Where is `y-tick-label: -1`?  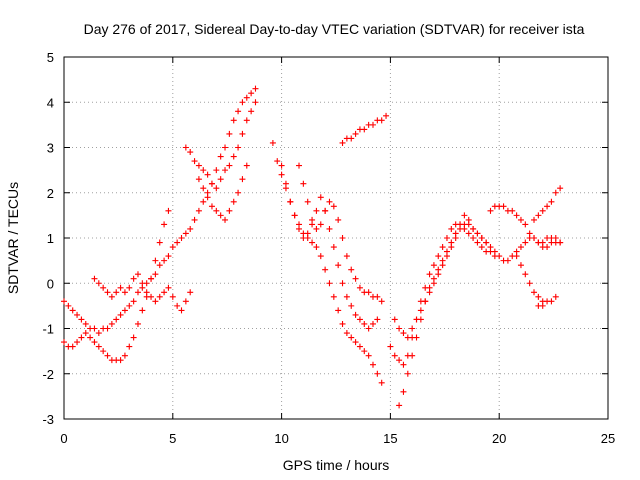 y-tick-label: -1 is located at coordinates (48, 329).